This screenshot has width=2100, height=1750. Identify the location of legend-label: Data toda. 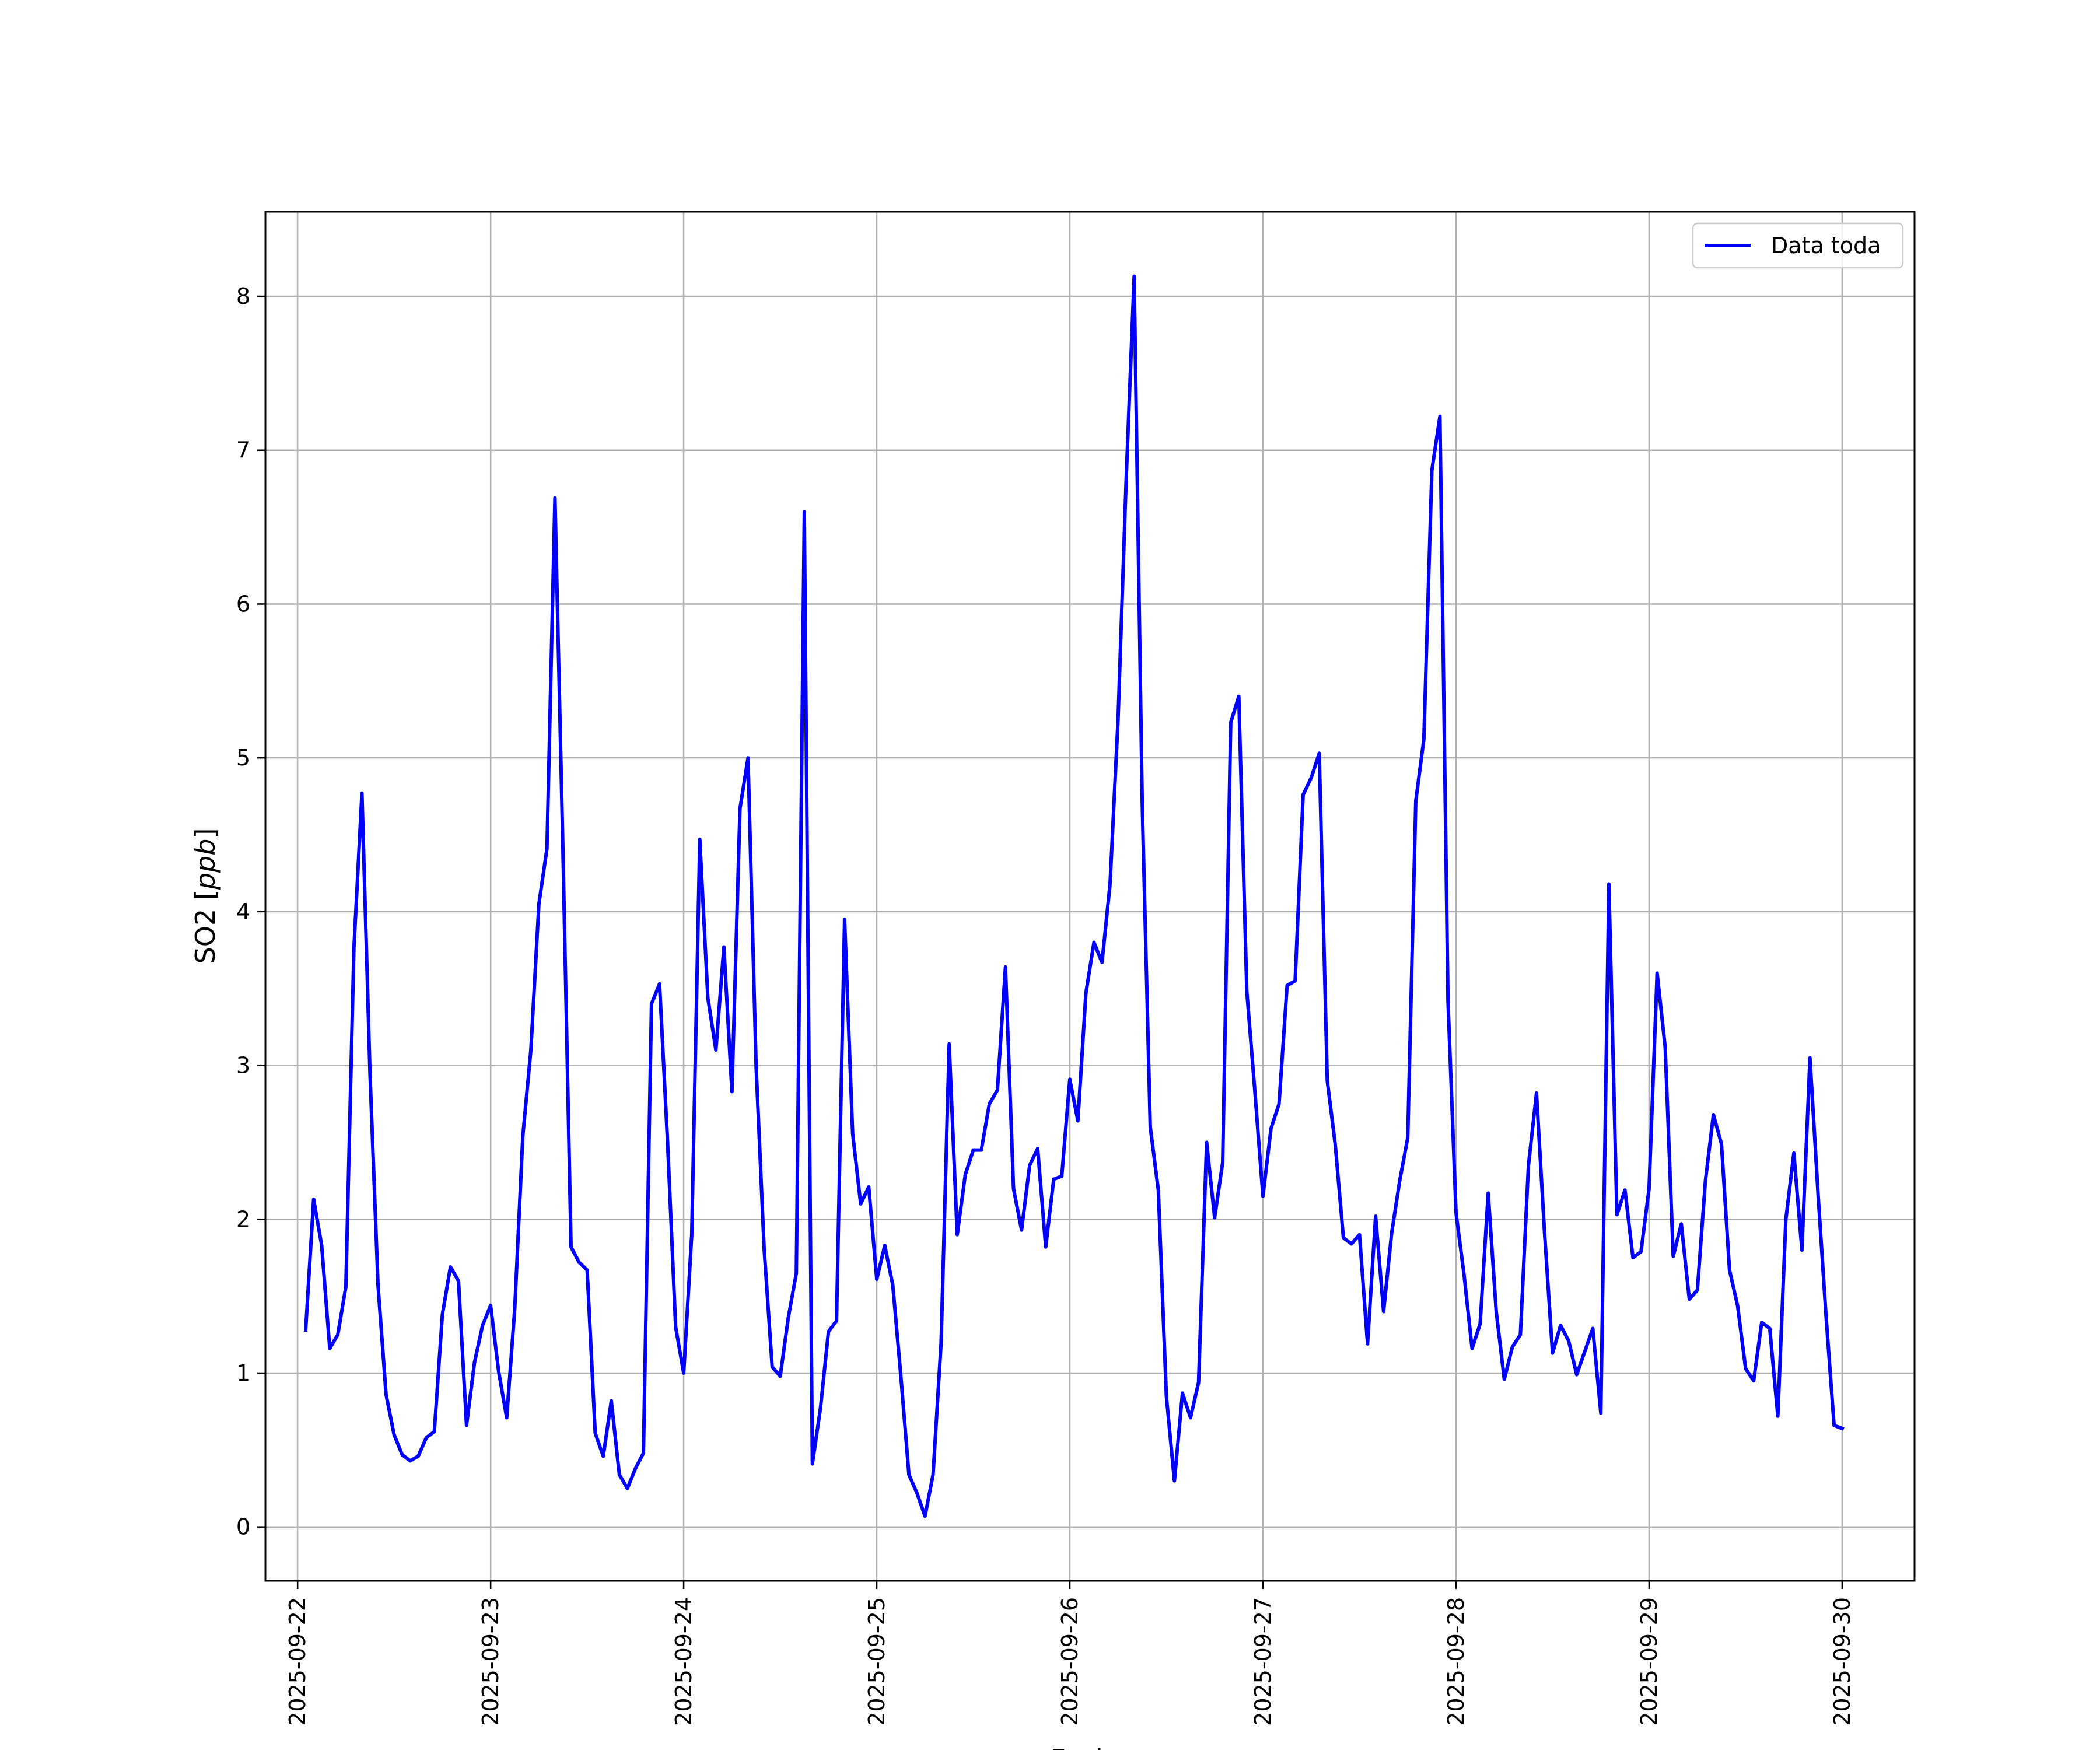
(1826, 245).